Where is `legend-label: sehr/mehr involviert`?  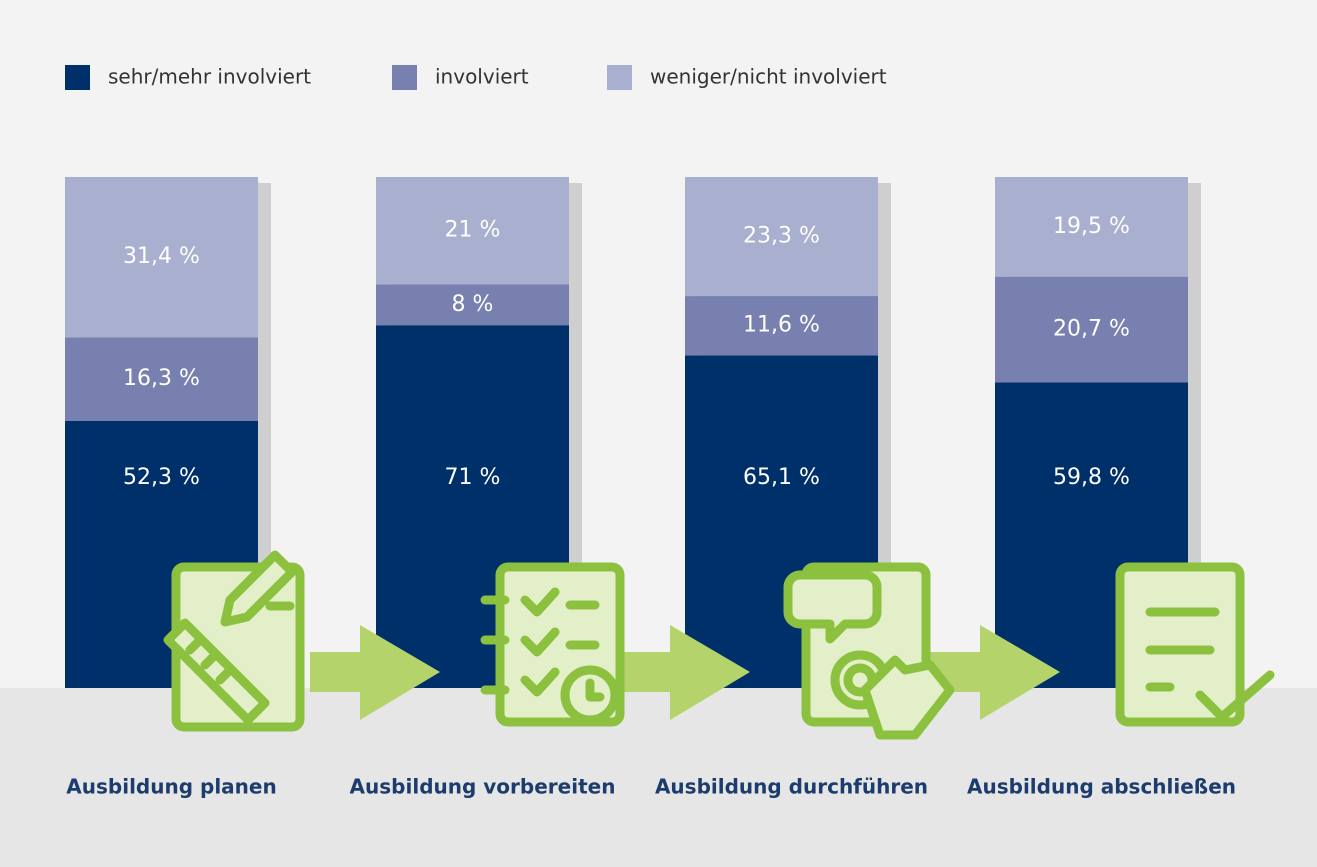 legend-label: sehr/mehr involviert is located at coordinates (209, 77).